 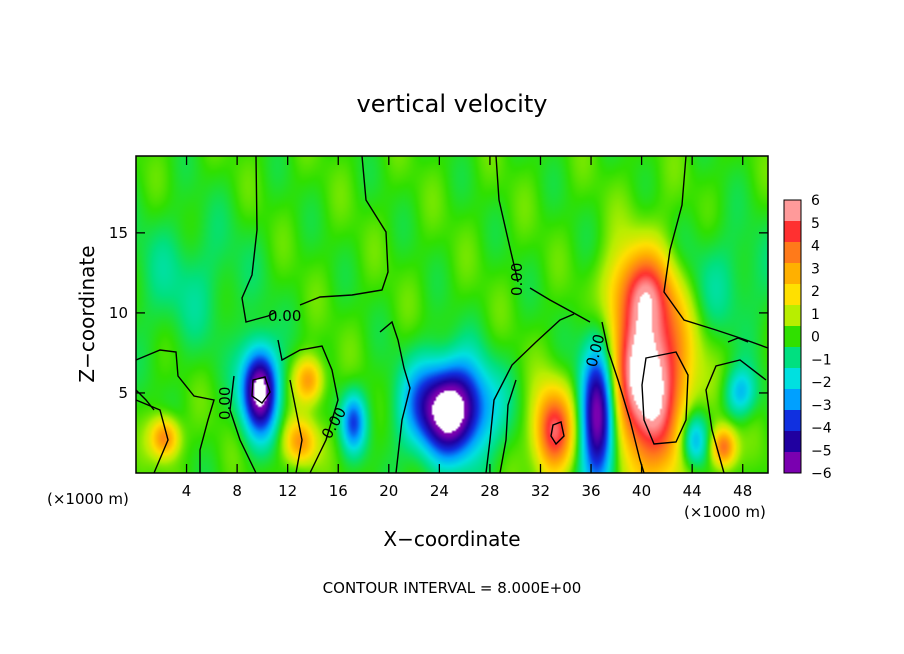 I want to click on y-tick-label: 10, so click(x=118, y=313).